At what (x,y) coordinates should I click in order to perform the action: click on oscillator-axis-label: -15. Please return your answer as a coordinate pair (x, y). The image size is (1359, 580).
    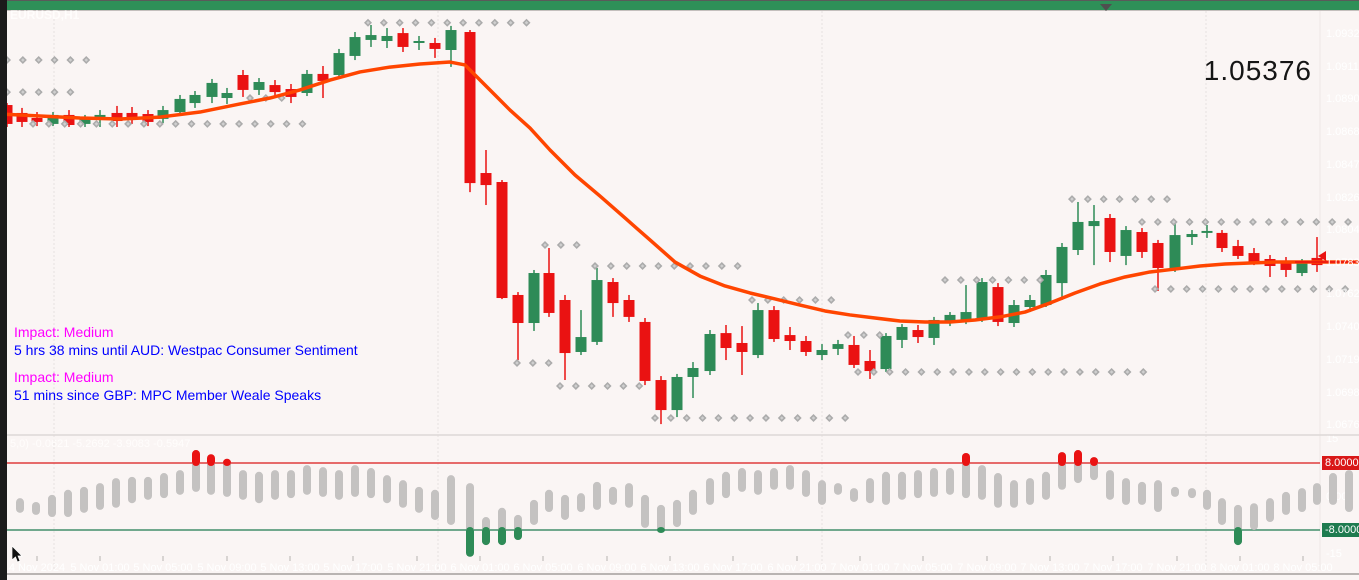
    Looking at the image, I should click on (1334, 554).